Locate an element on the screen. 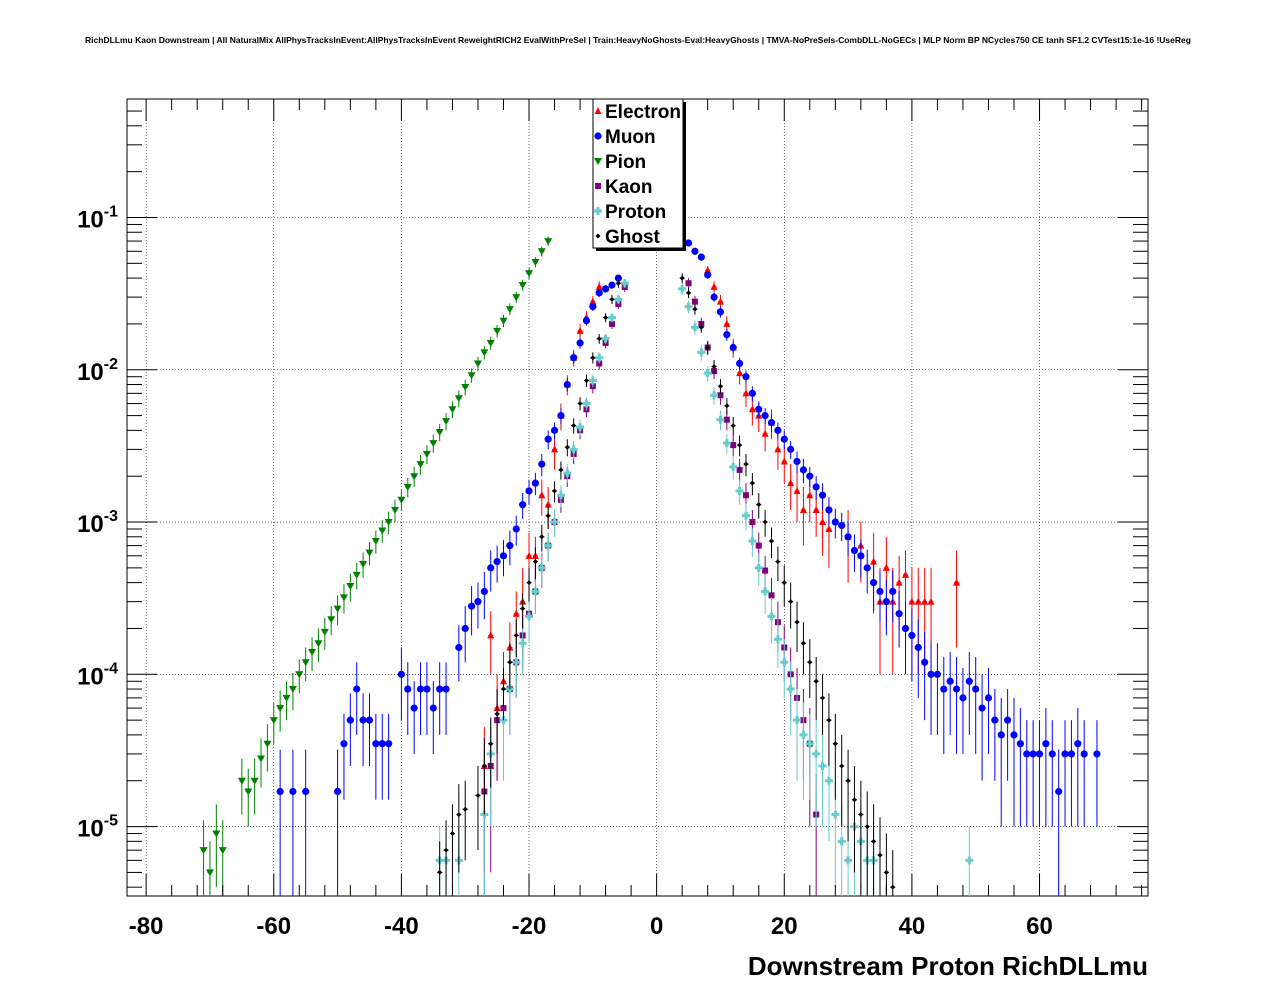 This screenshot has height=996, width=1276. legend-entry-muon: Muon is located at coordinates (625, 137).